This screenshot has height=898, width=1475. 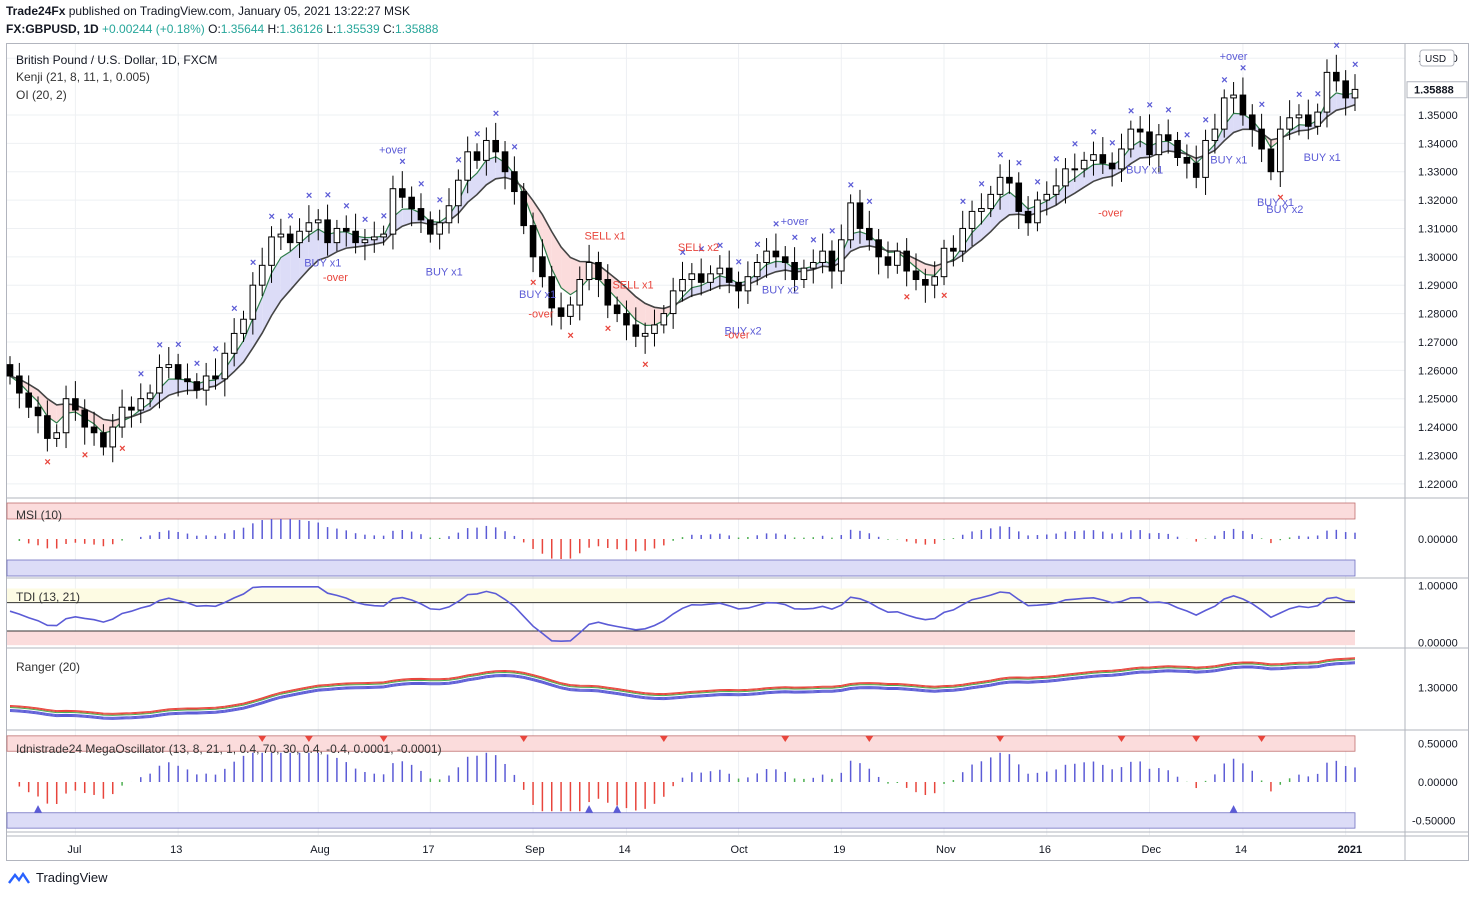 I want to click on price-tick-label: 1.34000, so click(x=1438, y=144).